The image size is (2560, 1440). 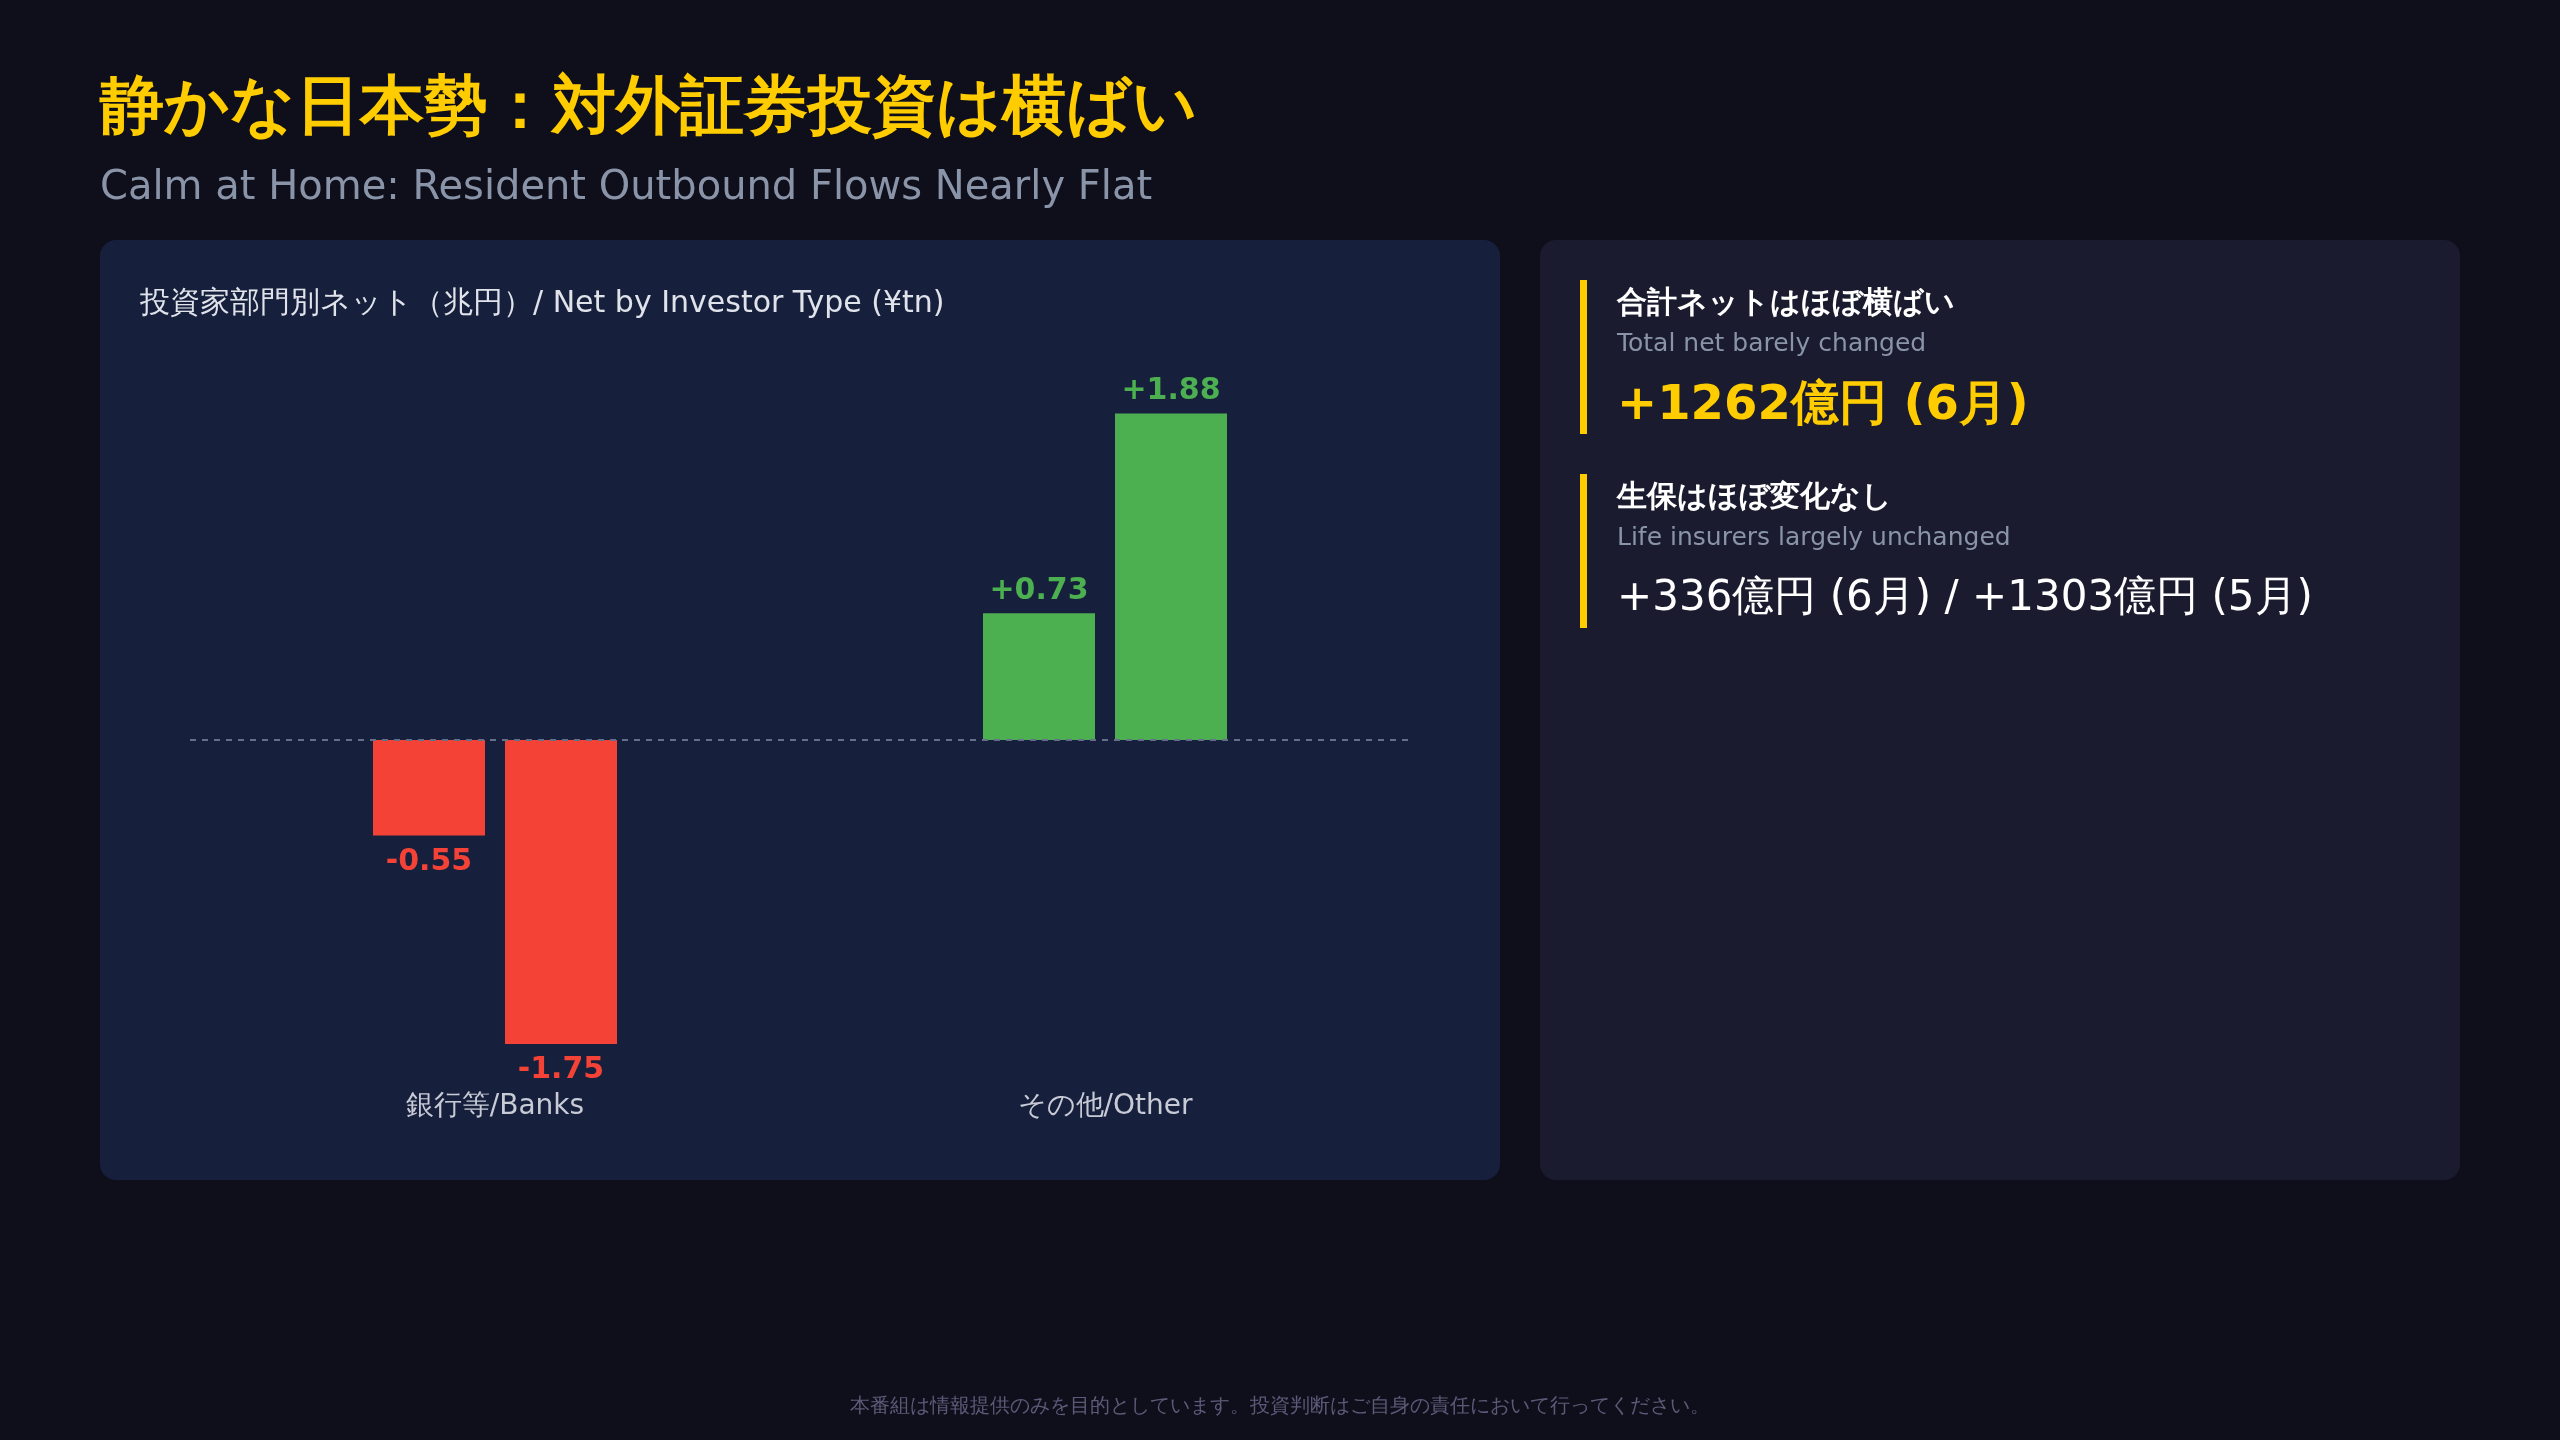 I want to click on text: Total net barely changed, so click(x=1772, y=343).